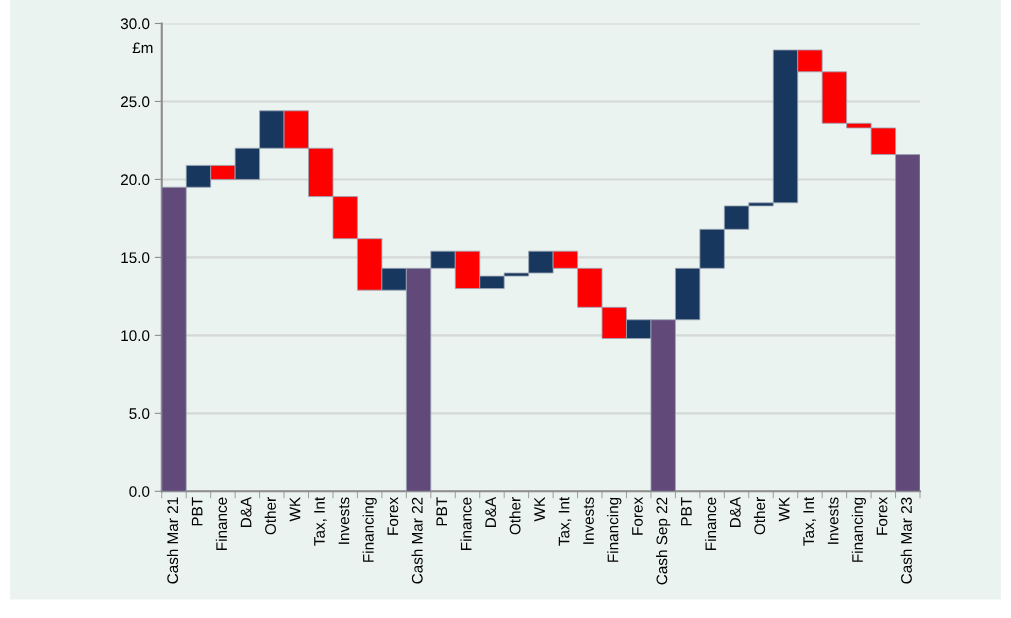 This screenshot has width=1011, height=618. I want to click on x-tick-label: Cash Sep 22, so click(663, 541).